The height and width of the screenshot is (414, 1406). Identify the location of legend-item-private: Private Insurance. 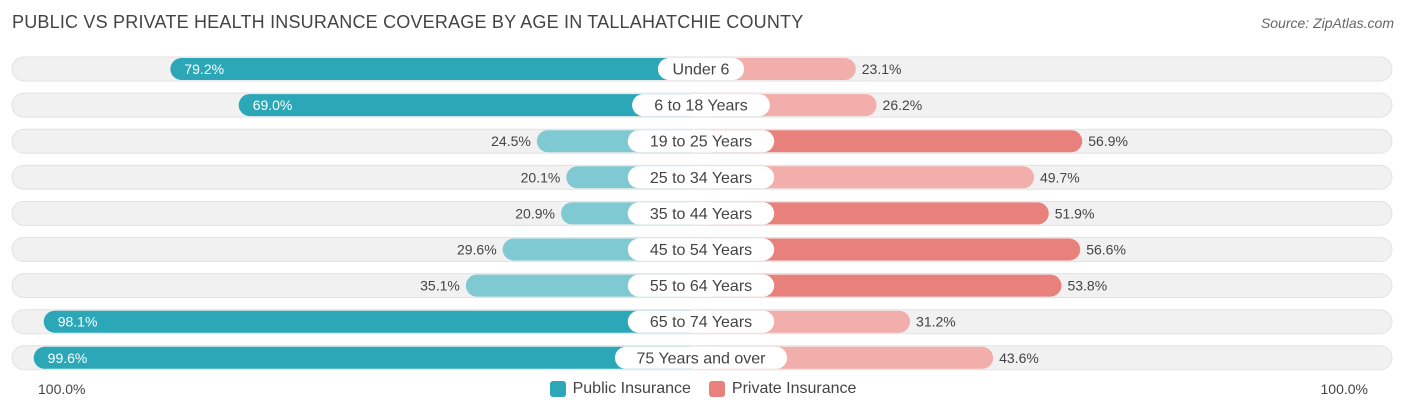
(782, 389).